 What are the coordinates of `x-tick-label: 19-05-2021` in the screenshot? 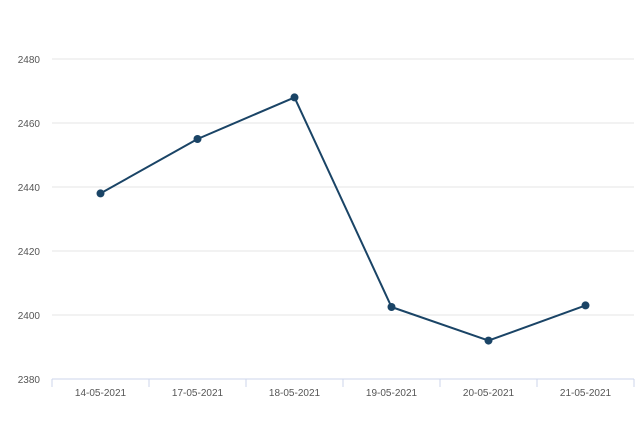 It's located at (392, 393).